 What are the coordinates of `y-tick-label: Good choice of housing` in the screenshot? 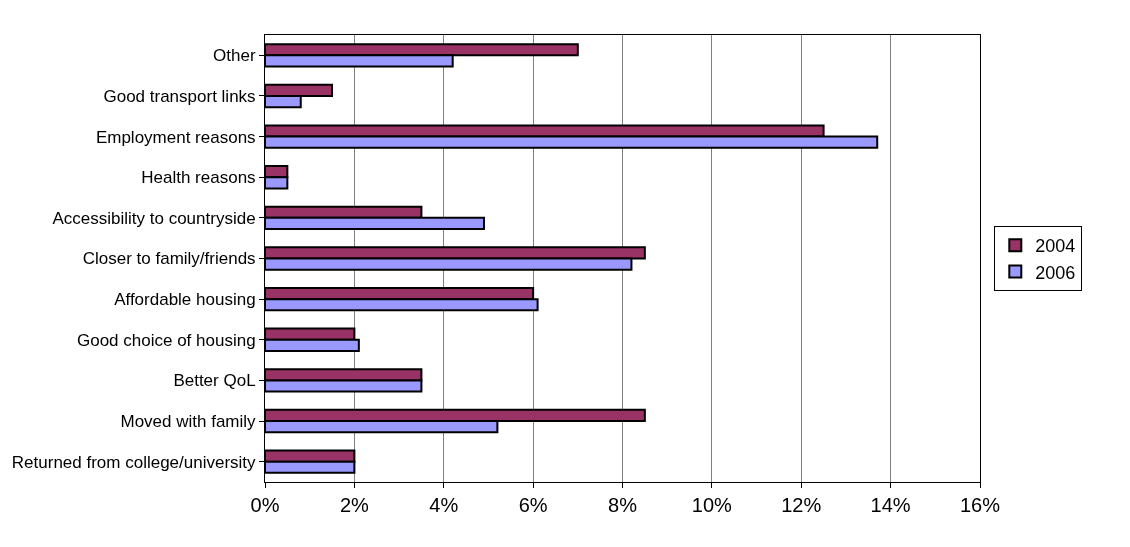 It's located at (166, 340).